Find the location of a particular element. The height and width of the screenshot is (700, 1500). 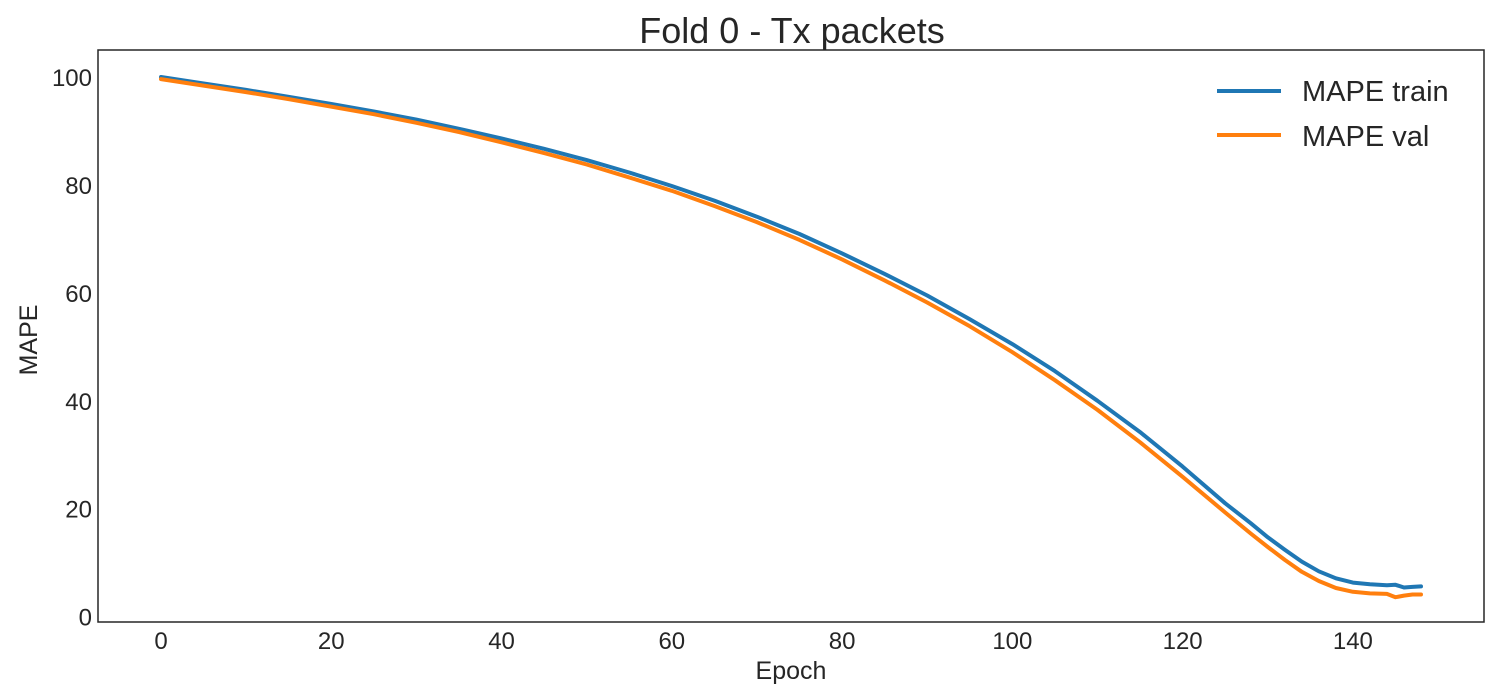

y-axis-ticks: 0 20 40 60 80 100 is located at coordinates (72, 348).